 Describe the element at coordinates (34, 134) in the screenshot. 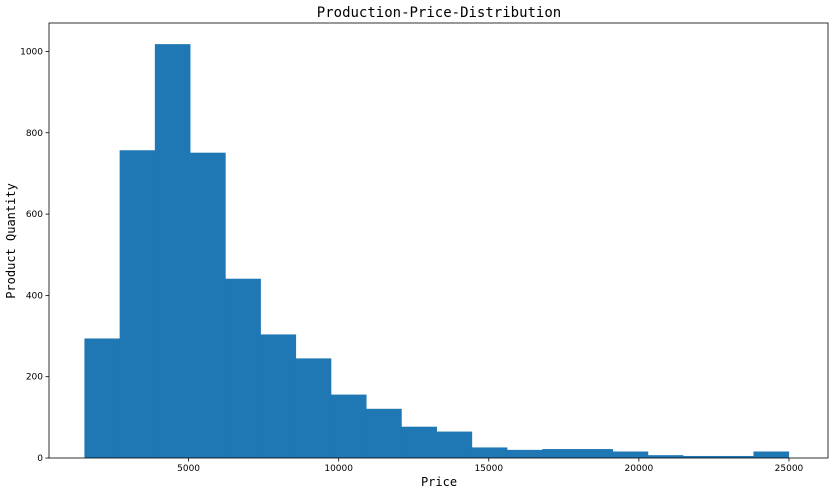

I see `y-tick-label: 800` at that location.